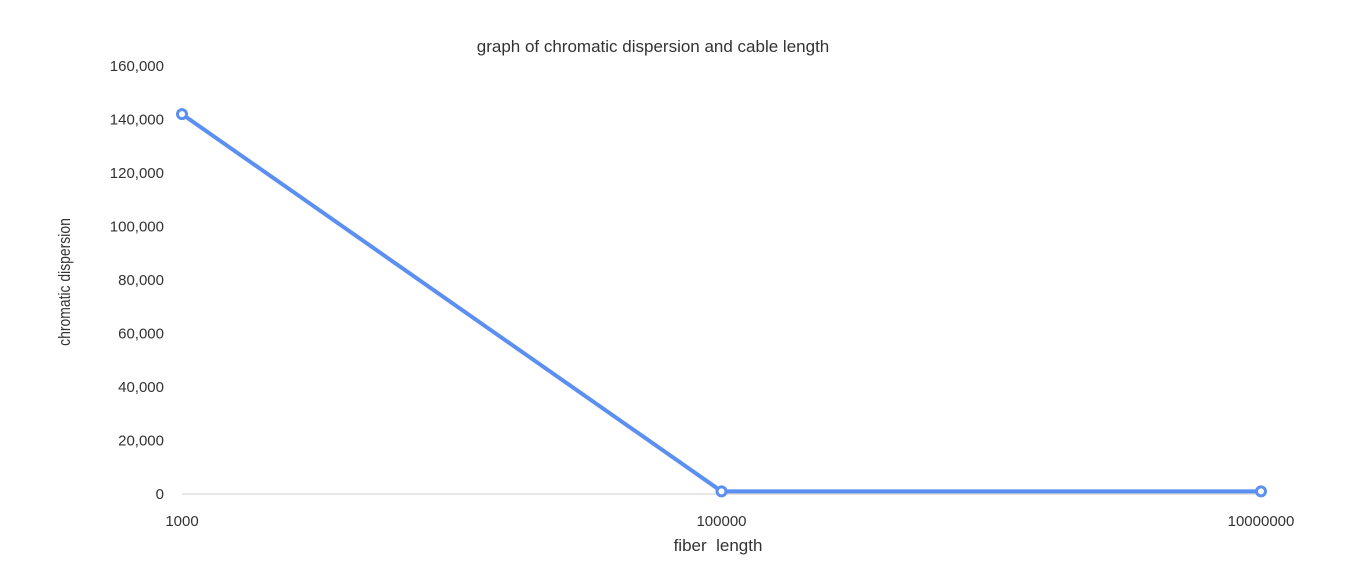 The image size is (1358, 586). Describe the element at coordinates (718, 545) in the screenshot. I see `x-axis-title: fiber length` at that location.